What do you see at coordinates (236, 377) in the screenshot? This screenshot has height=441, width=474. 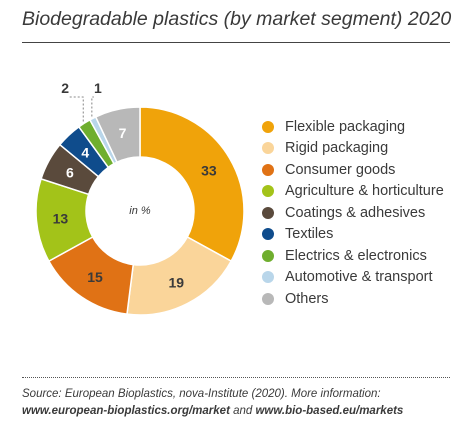 I see `source-divider` at bounding box center [236, 377].